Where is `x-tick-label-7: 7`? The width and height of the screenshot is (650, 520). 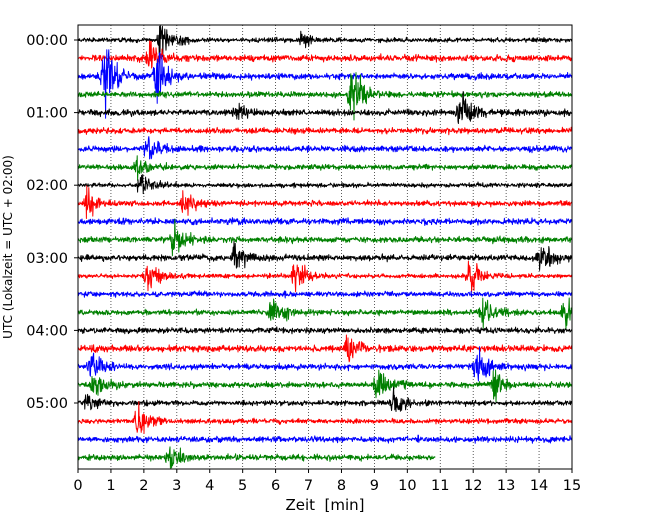
x-tick-label-7: 7 is located at coordinates (308, 486).